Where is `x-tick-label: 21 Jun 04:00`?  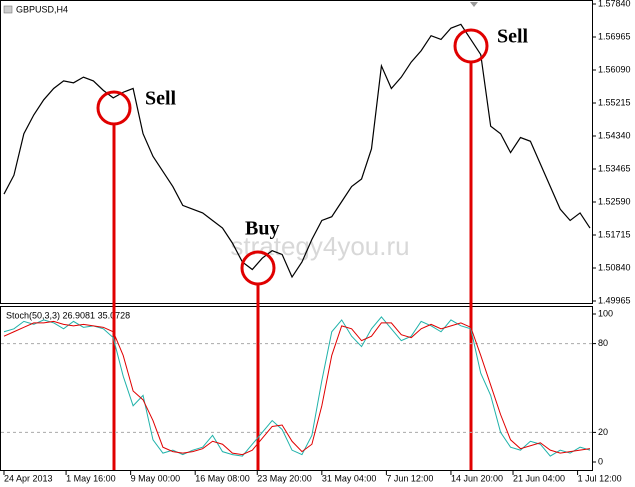 x-tick-label: 21 Jun 04:00 is located at coordinates (539, 478).